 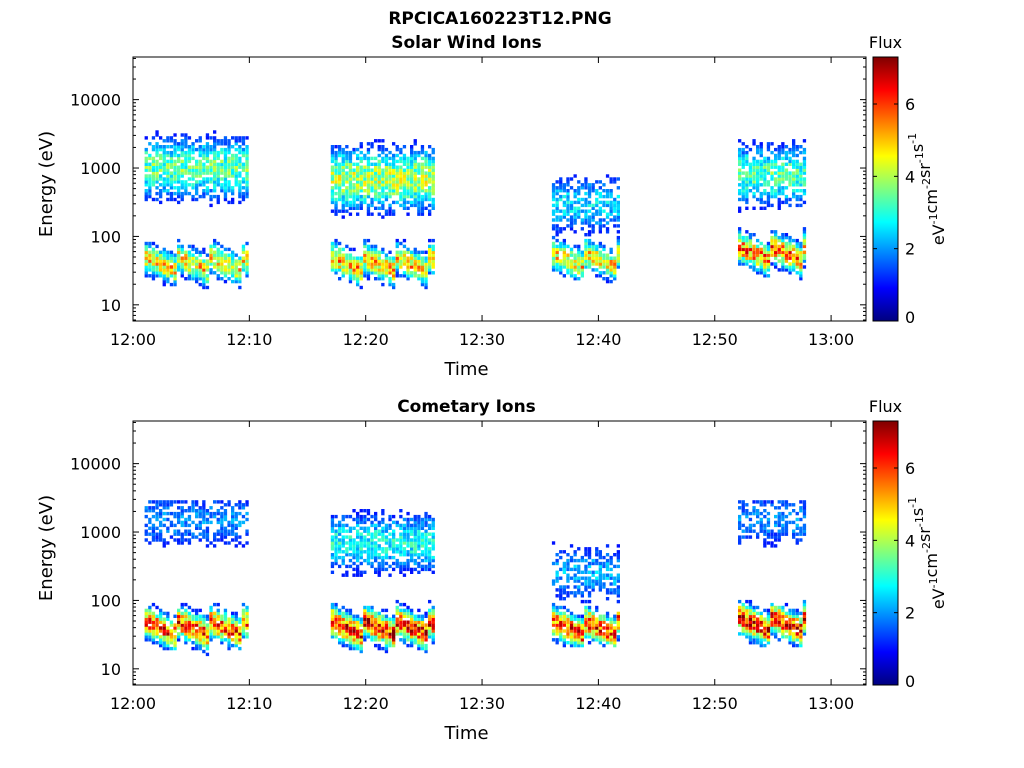 I want to click on x-tick-label: 13:00, so click(x=831, y=339).